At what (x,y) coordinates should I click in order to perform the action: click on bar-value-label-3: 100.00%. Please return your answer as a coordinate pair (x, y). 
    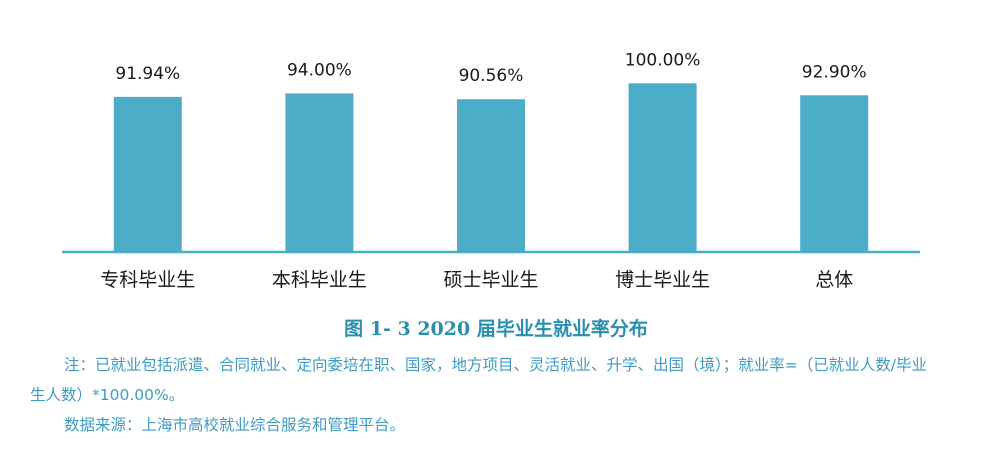
    Looking at the image, I should click on (663, 60).